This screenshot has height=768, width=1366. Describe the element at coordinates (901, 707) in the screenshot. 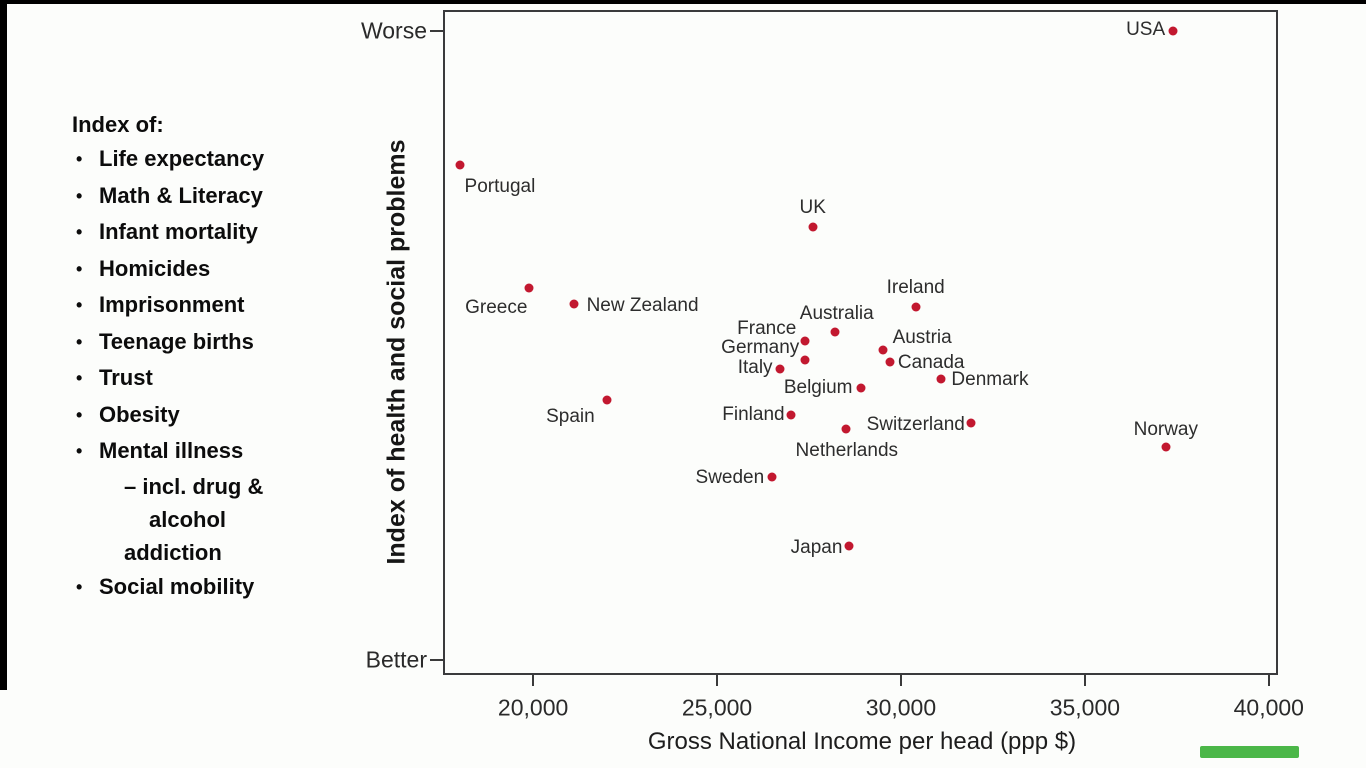

I see `x-axis-tick-label: 30,000` at that location.